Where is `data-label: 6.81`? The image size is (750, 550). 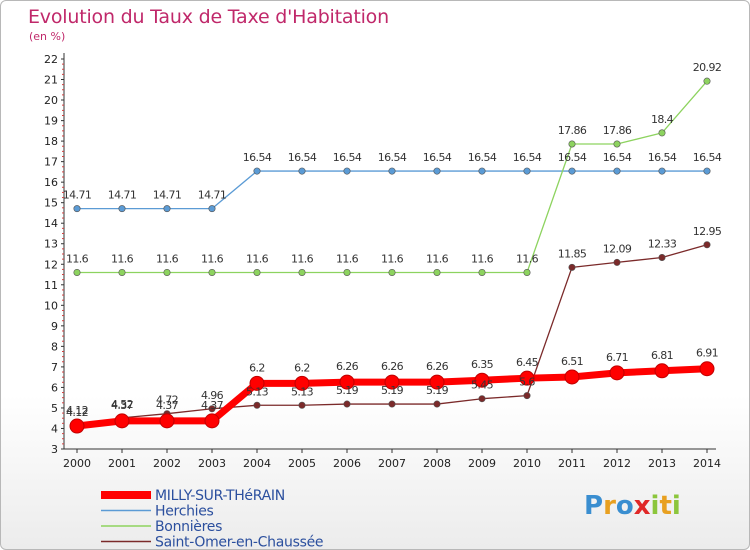 data-label: 6.81 is located at coordinates (662, 355).